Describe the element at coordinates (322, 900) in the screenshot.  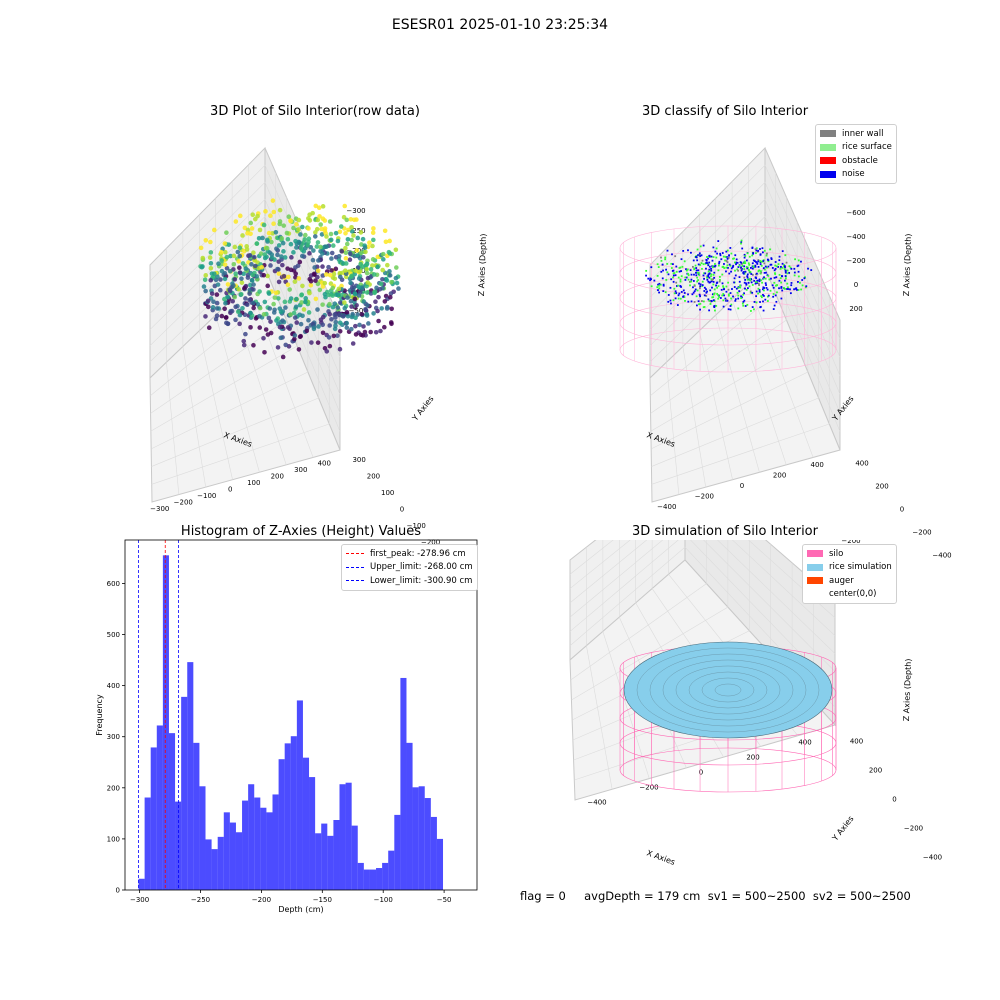
I see `x-tick-label: −150` at that location.